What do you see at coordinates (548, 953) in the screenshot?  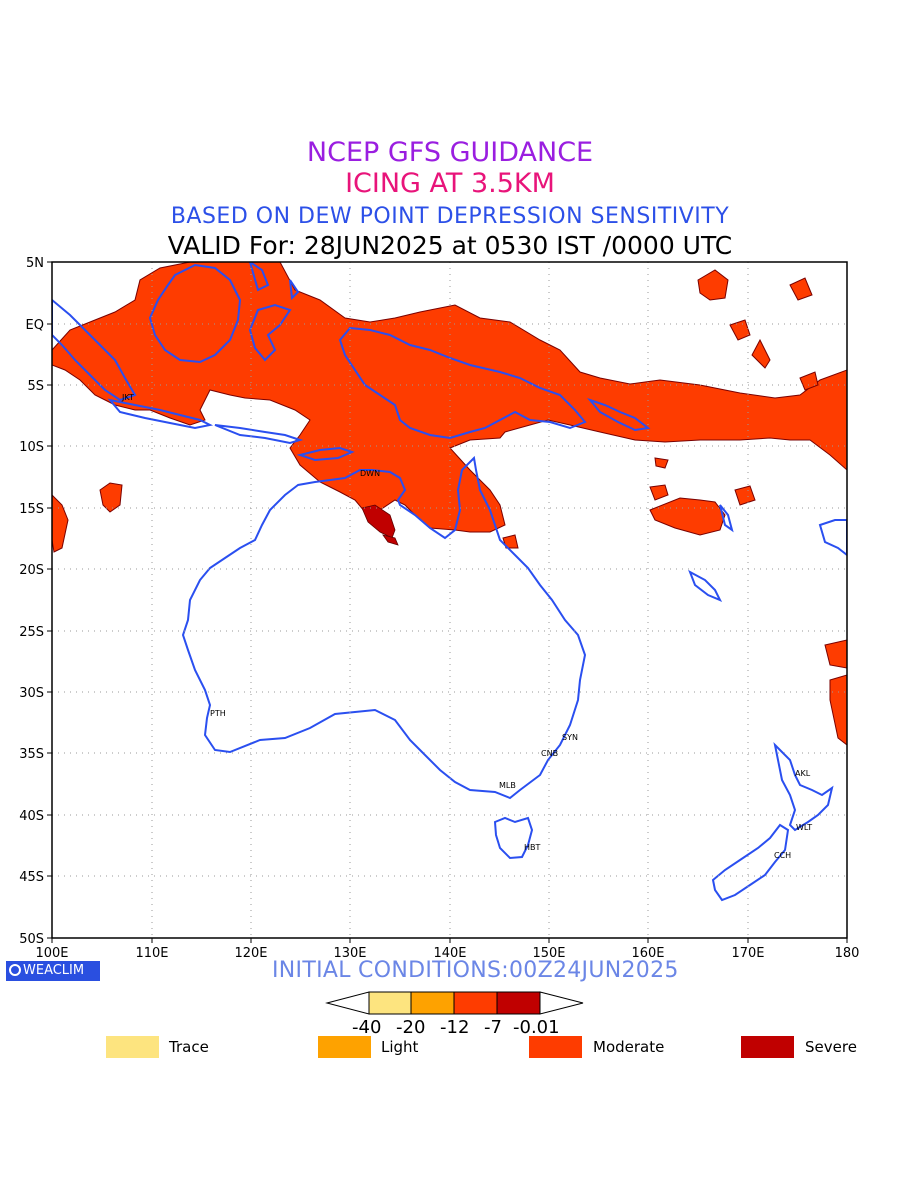 I see `lon-label: 150E` at bounding box center [548, 953].